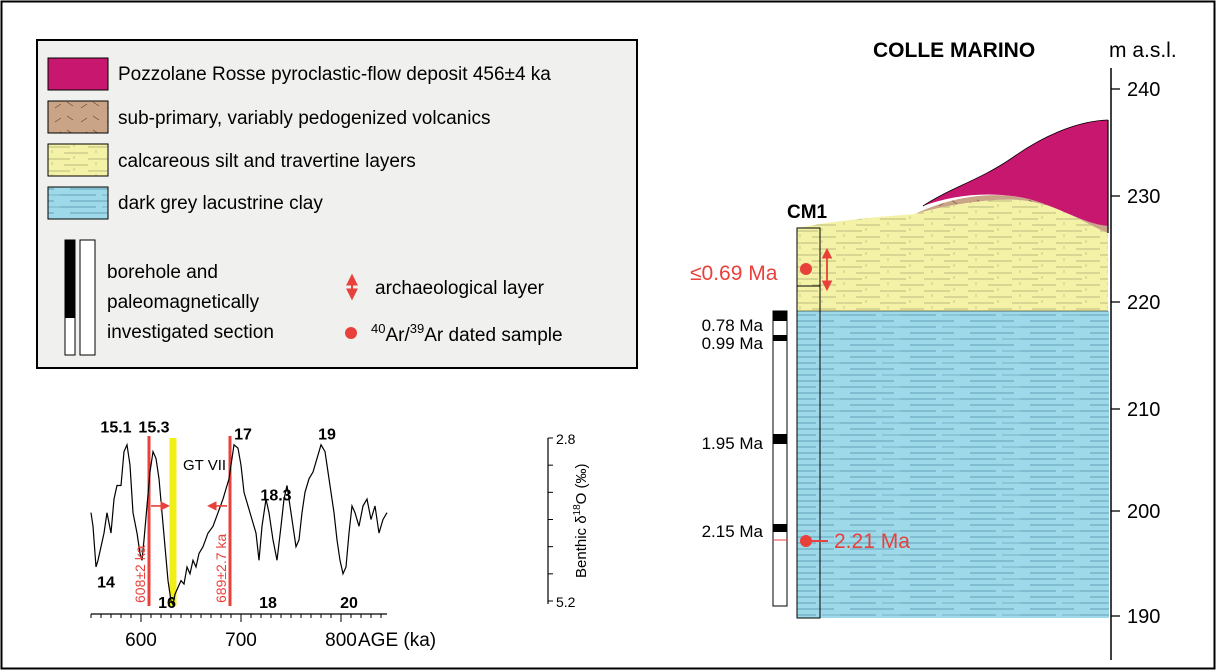 The width and height of the screenshot is (1216, 670). I want to click on pozzolane-unit, so click(1015, 173).